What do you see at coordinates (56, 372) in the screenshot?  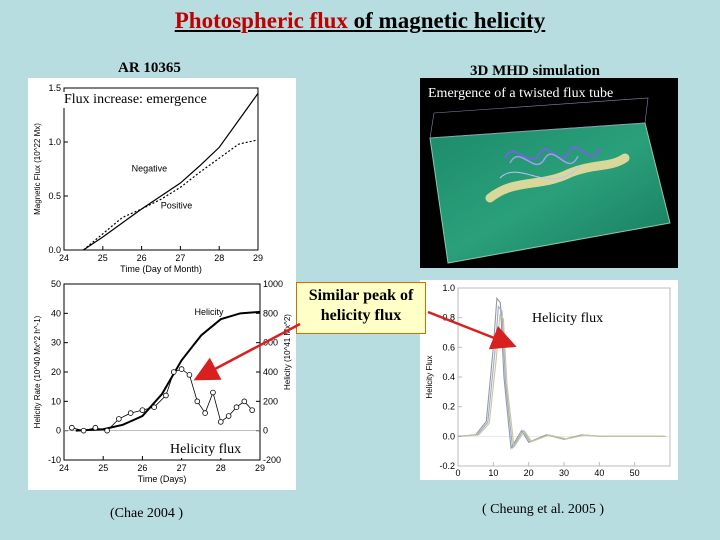 I see `y-tick-label: 20` at bounding box center [56, 372].